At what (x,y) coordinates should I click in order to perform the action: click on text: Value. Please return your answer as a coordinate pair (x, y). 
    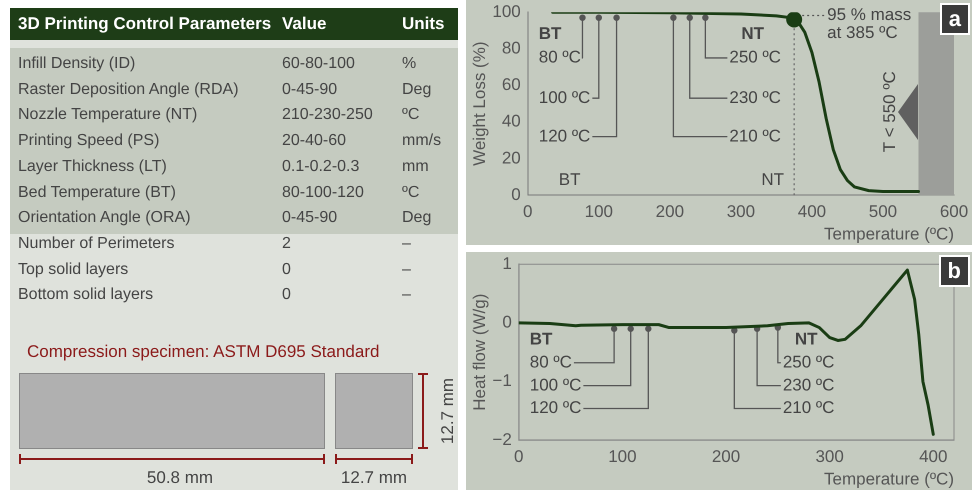
    Looking at the image, I should click on (304, 24).